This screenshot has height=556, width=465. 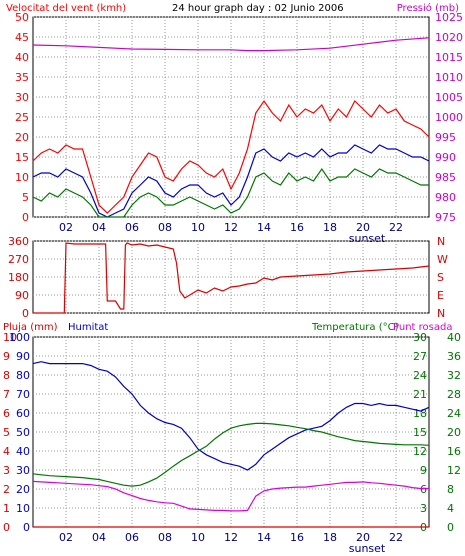 I want to click on temperature-inner-tick-label: 27, so click(x=420, y=356).